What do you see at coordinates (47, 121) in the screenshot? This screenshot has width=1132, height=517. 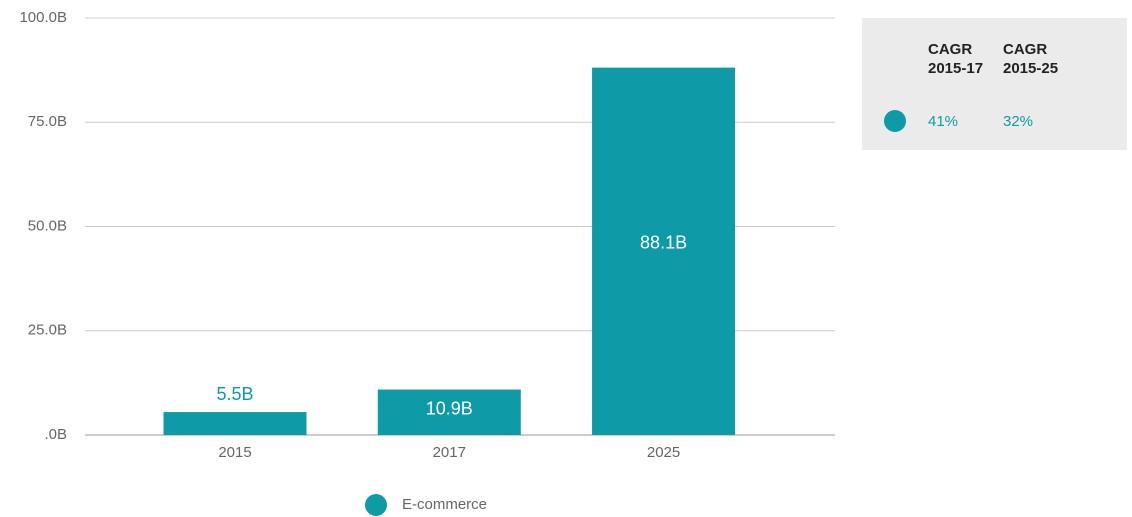 I see `y-tick-label: 75.0B` at bounding box center [47, 121].